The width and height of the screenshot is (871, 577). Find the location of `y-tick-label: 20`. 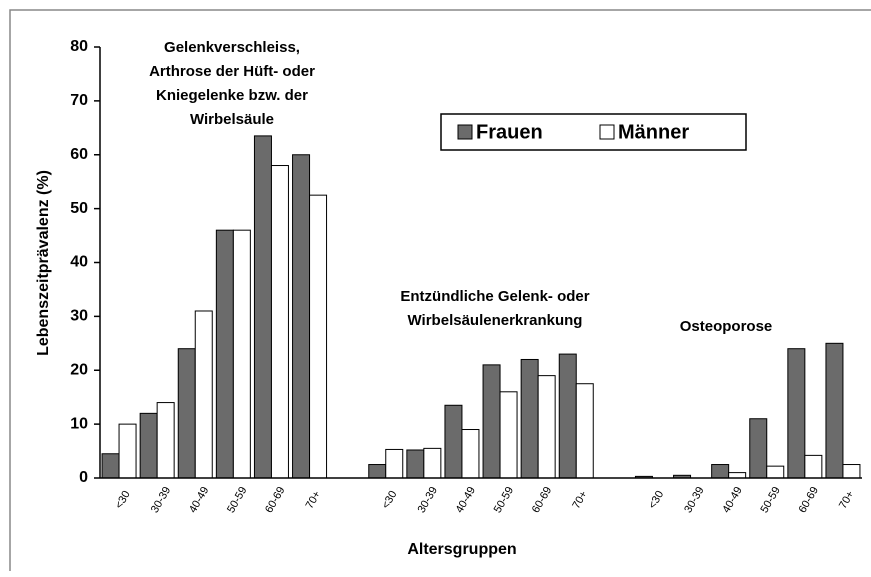

y-tick-label: 20 is located at coordinates (79, 369).